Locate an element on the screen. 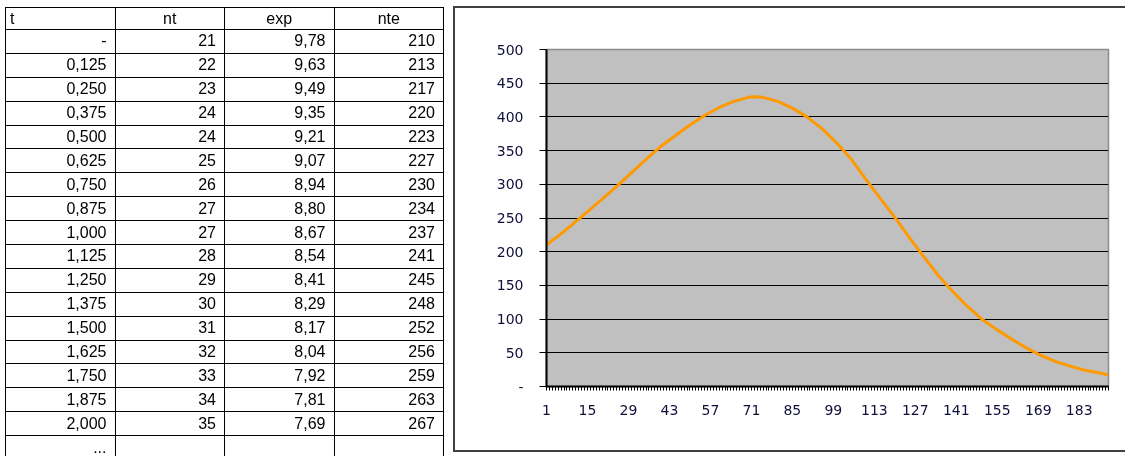  x-tick-label: 155 is located at coordinates (997, 409).